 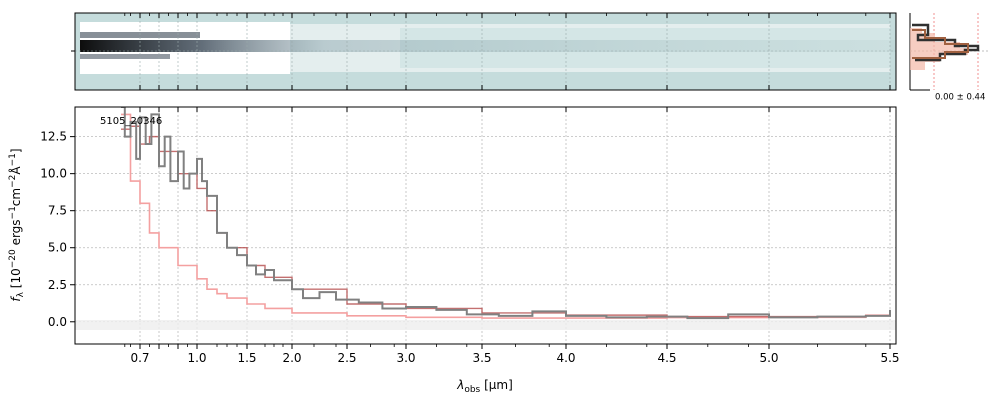 I want to click on x-tick-label: 3.5, so click(x=481, y=358).